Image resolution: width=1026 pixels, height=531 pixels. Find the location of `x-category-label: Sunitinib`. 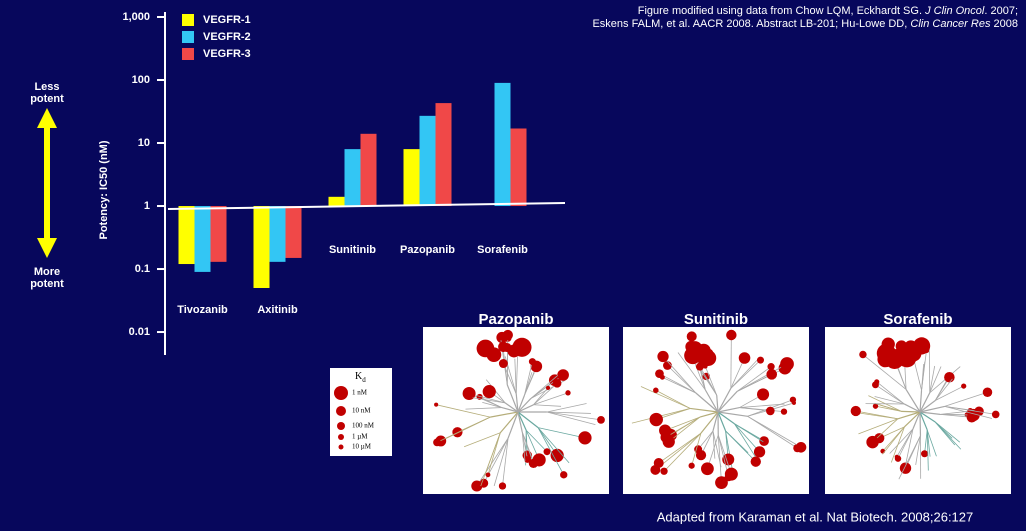

x-category-label: Sunitinib is located at coordinates (352, 250).